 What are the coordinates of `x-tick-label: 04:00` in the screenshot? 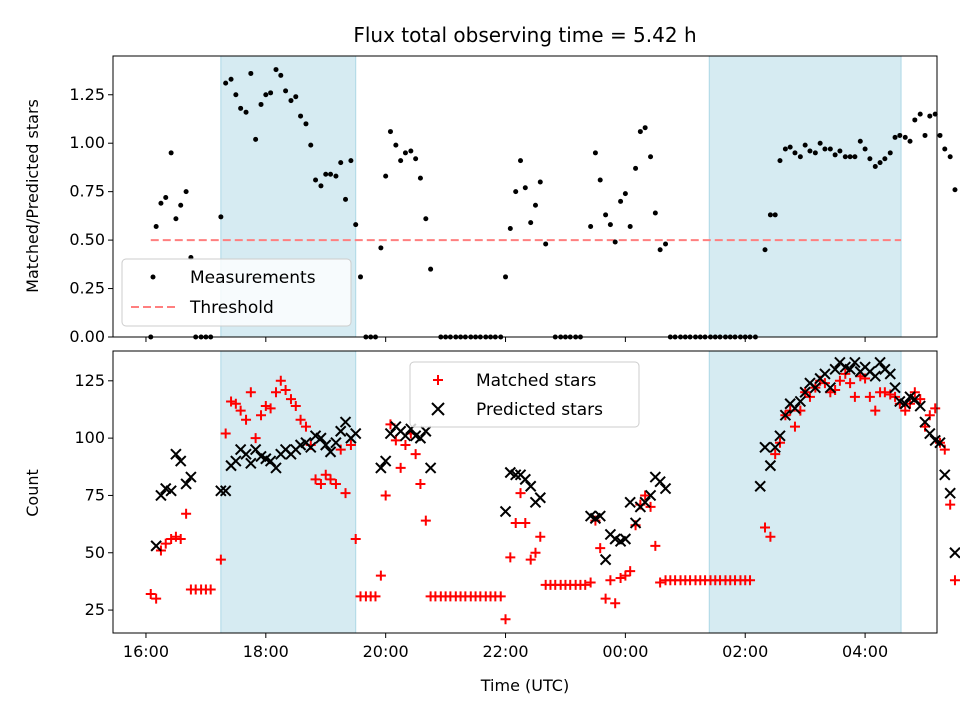 It's located at (865, 651).